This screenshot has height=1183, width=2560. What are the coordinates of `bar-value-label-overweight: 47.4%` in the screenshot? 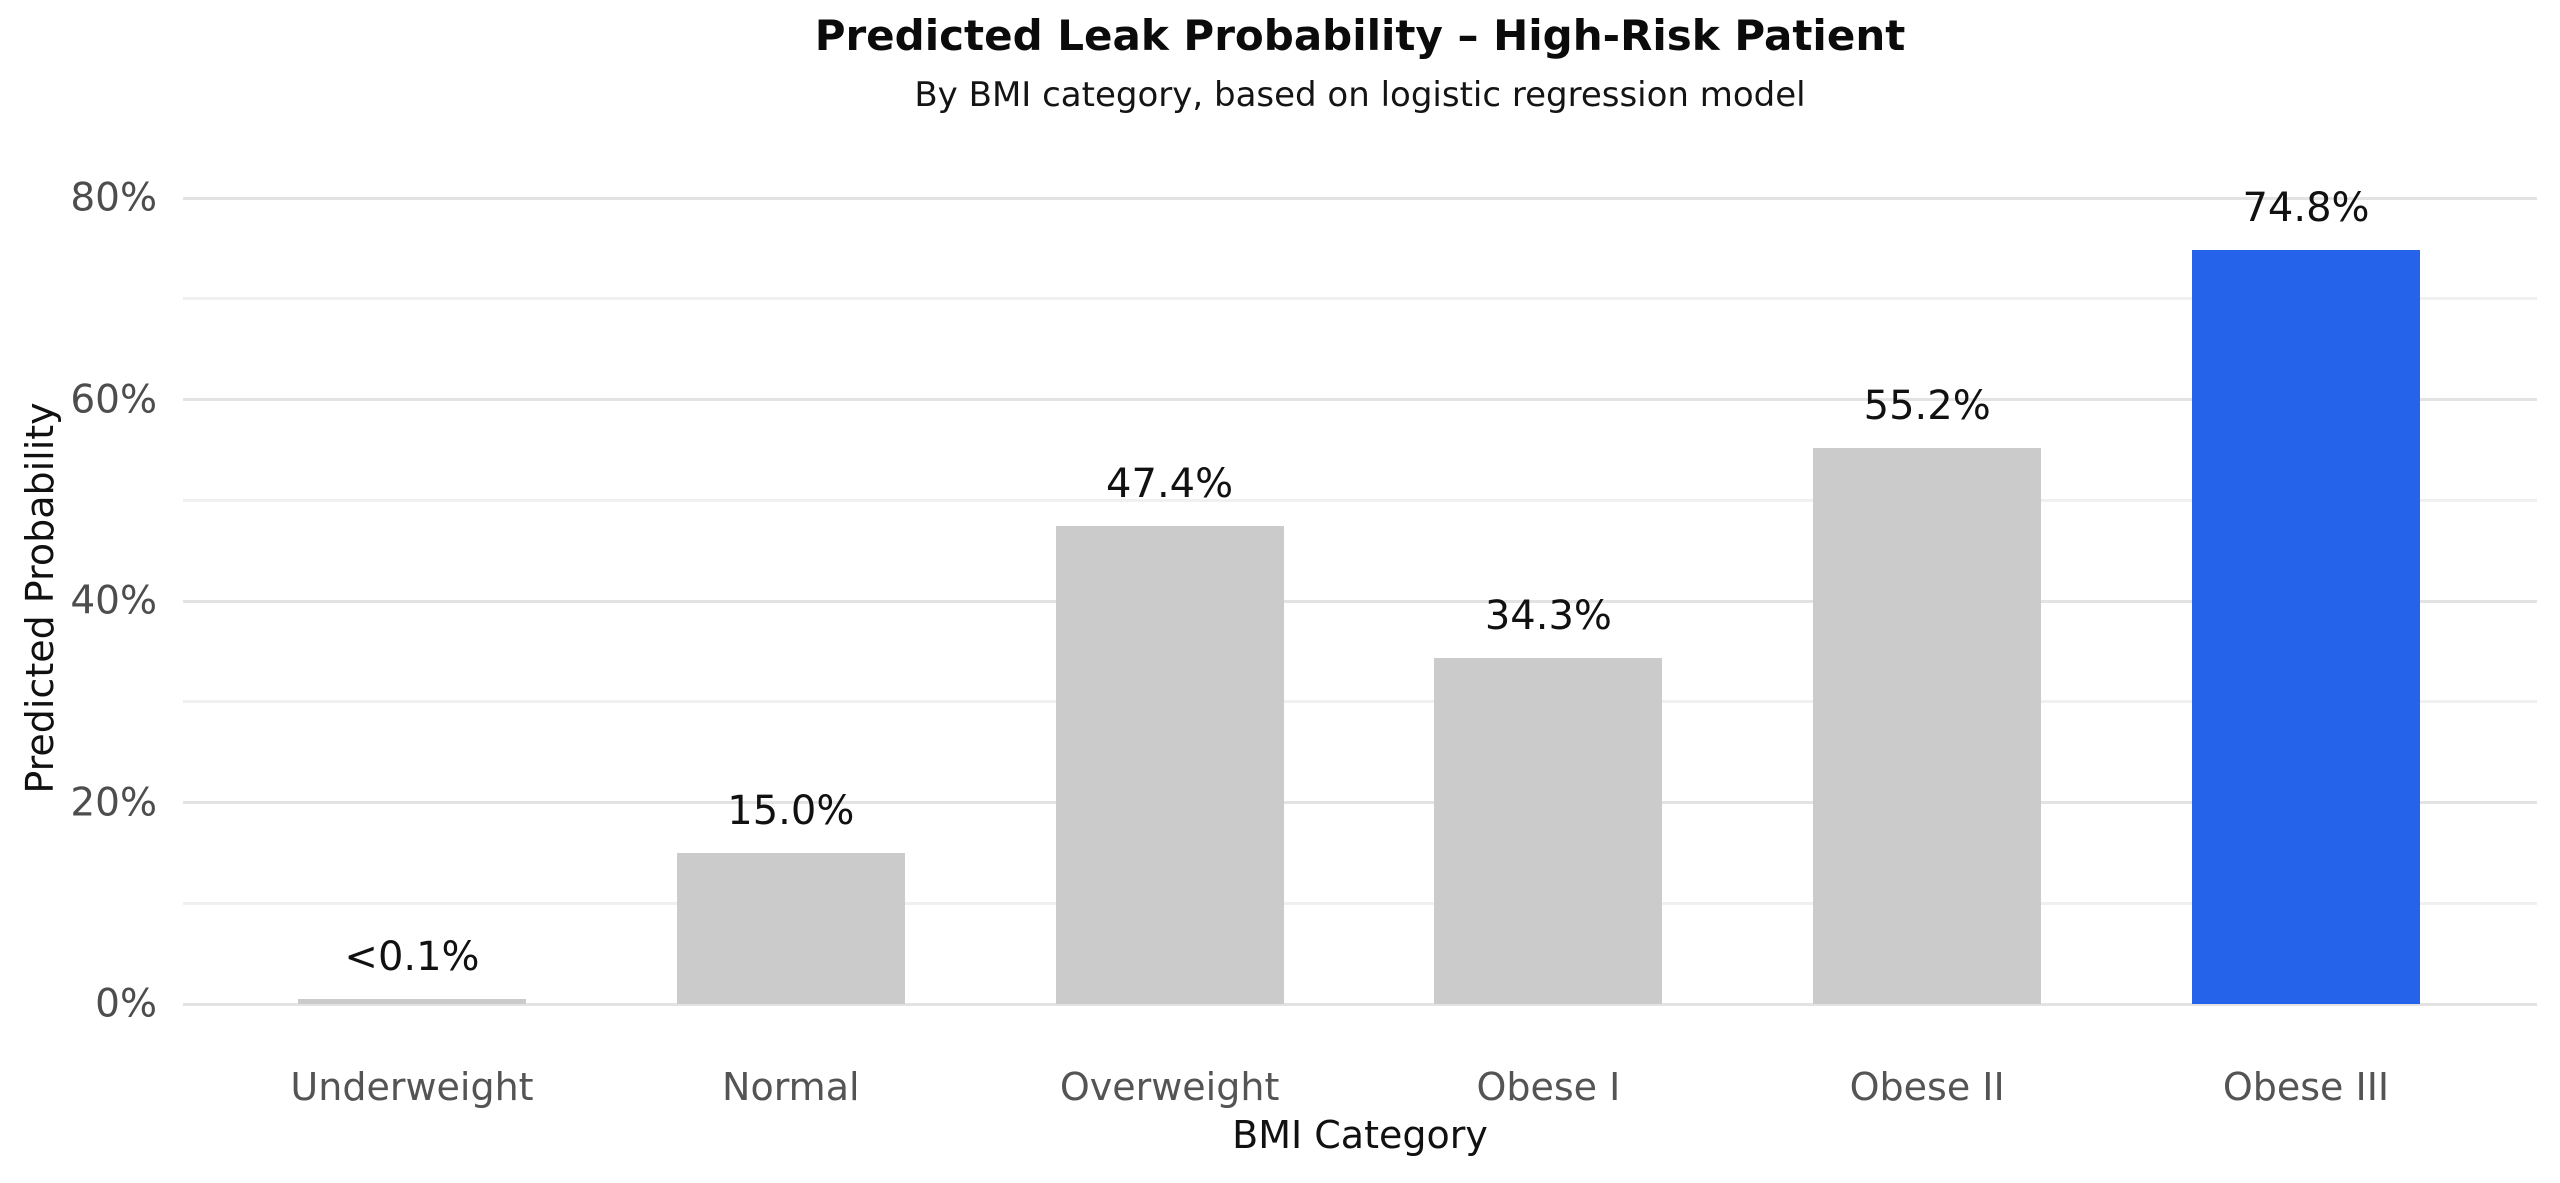 It's located at (1170, 484).